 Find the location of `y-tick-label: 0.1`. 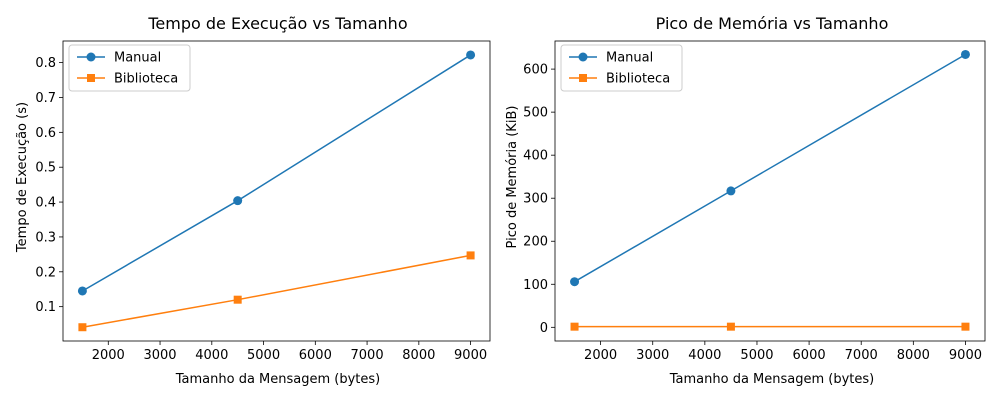

y-tick-label: 0.1 is located at coordinates (45, 307).